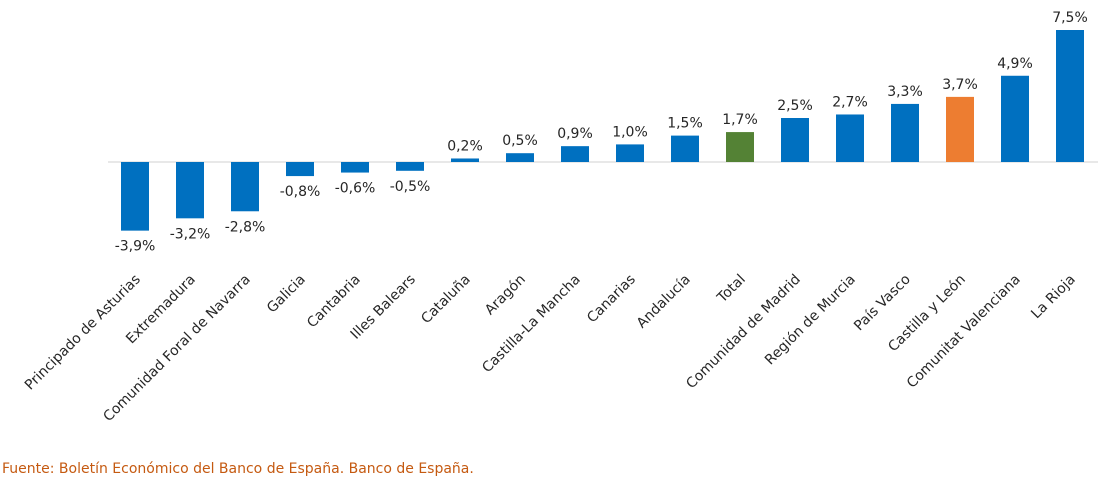 This screenshot has width=1098, height=482. What do you see at coordinates (135, 247) in the screenshot?
I see `data-label: -3,9%` at bounding box center [135, 247].